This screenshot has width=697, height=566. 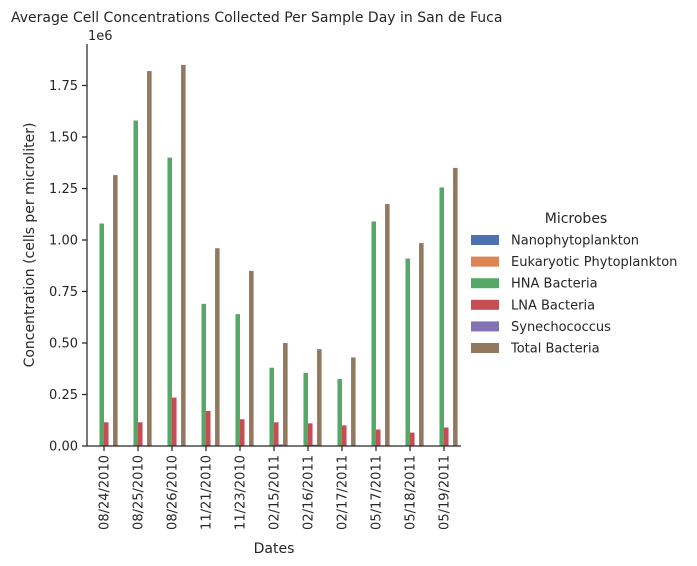 I want to click on y-tick-label: 1.50, so click(x=63, y=138).